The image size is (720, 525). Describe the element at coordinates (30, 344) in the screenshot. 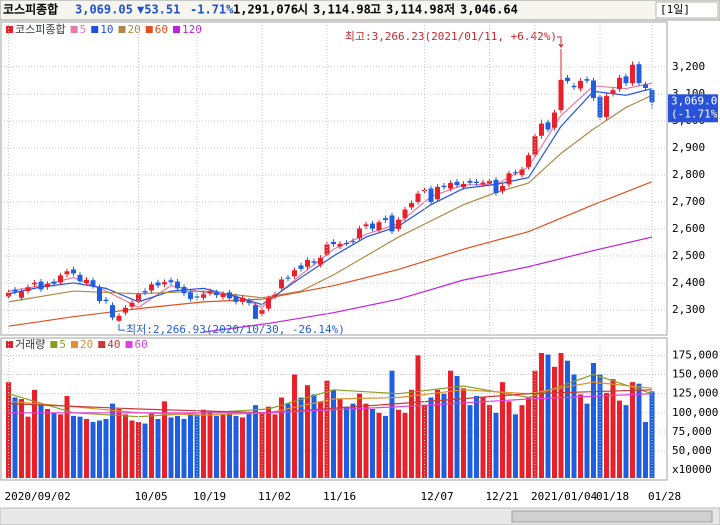

I see `legend-label: 거래량` at that location.